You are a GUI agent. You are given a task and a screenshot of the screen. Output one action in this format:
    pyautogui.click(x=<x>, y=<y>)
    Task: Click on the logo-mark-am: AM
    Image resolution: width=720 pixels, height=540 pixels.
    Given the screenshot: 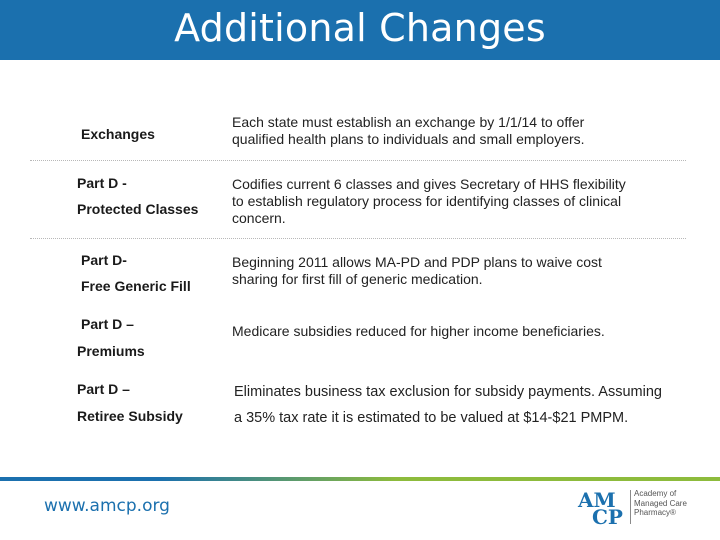 What is the action you would take?
    pyautogui.click(x=597, y=500)
    